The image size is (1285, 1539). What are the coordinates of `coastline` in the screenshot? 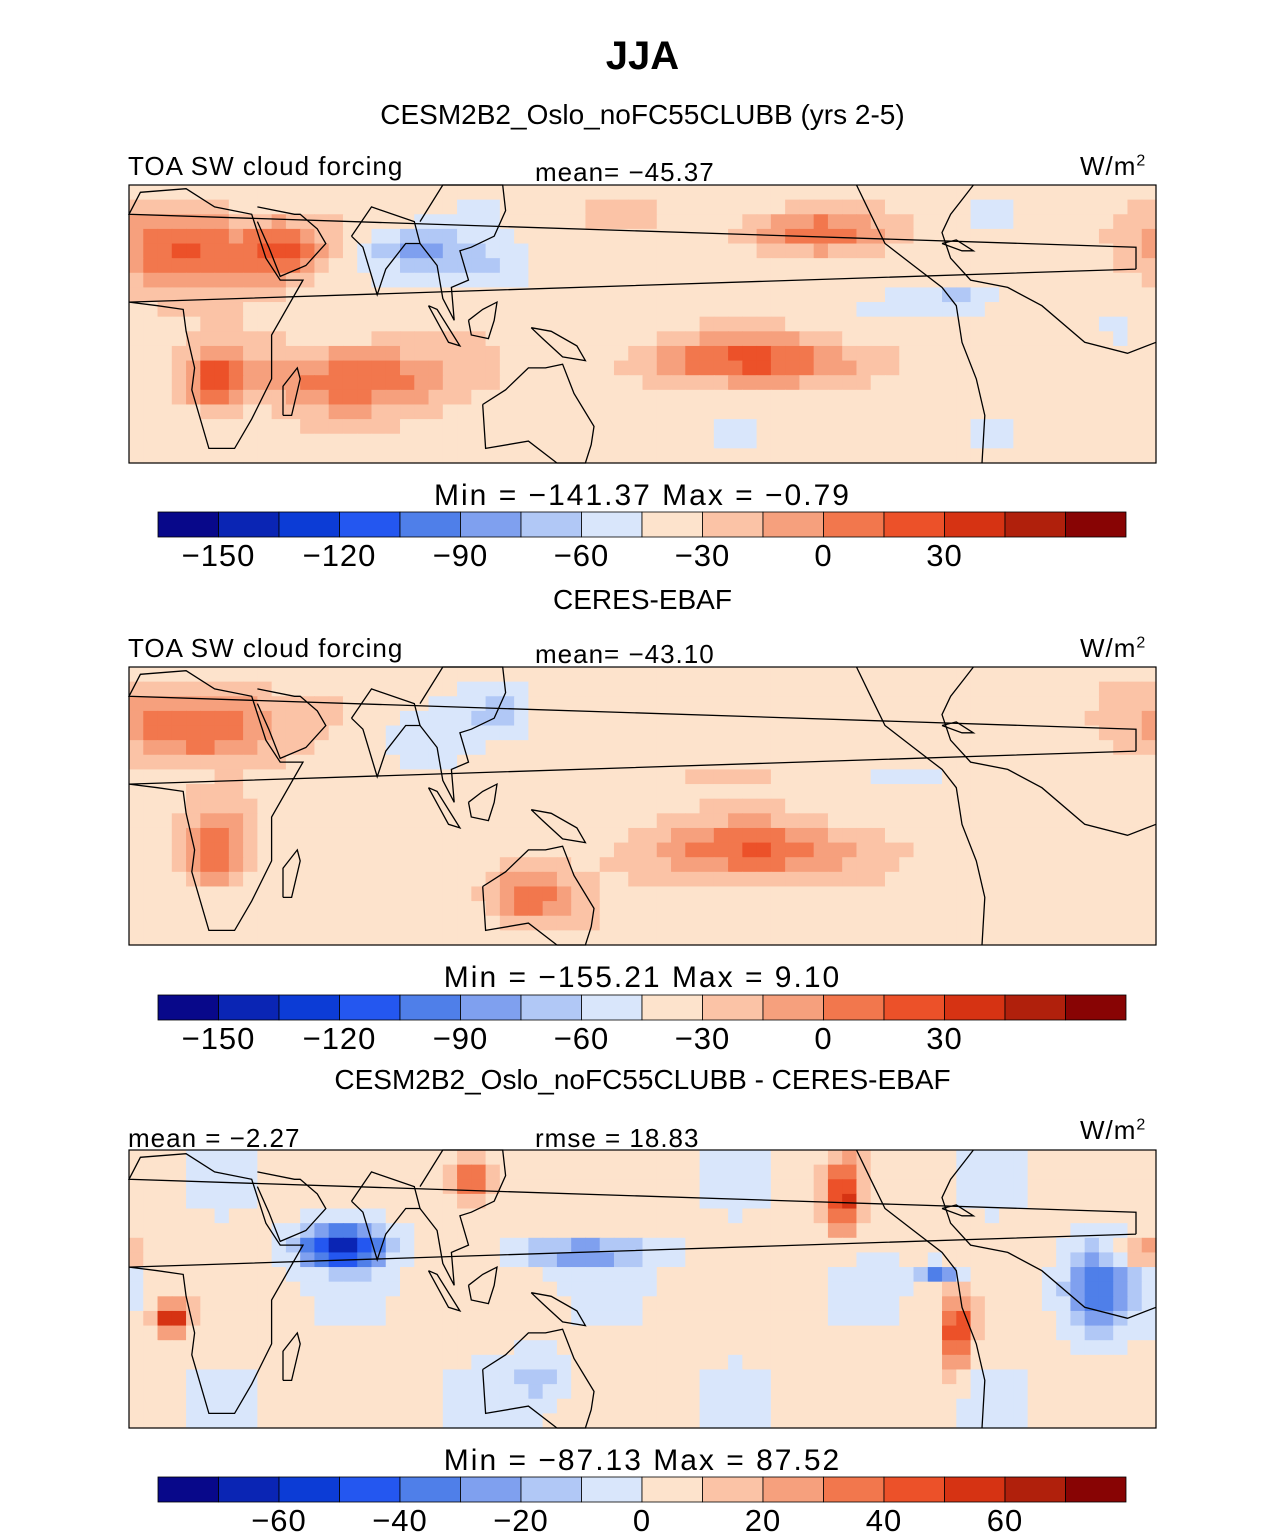 It's located at (385, 251).